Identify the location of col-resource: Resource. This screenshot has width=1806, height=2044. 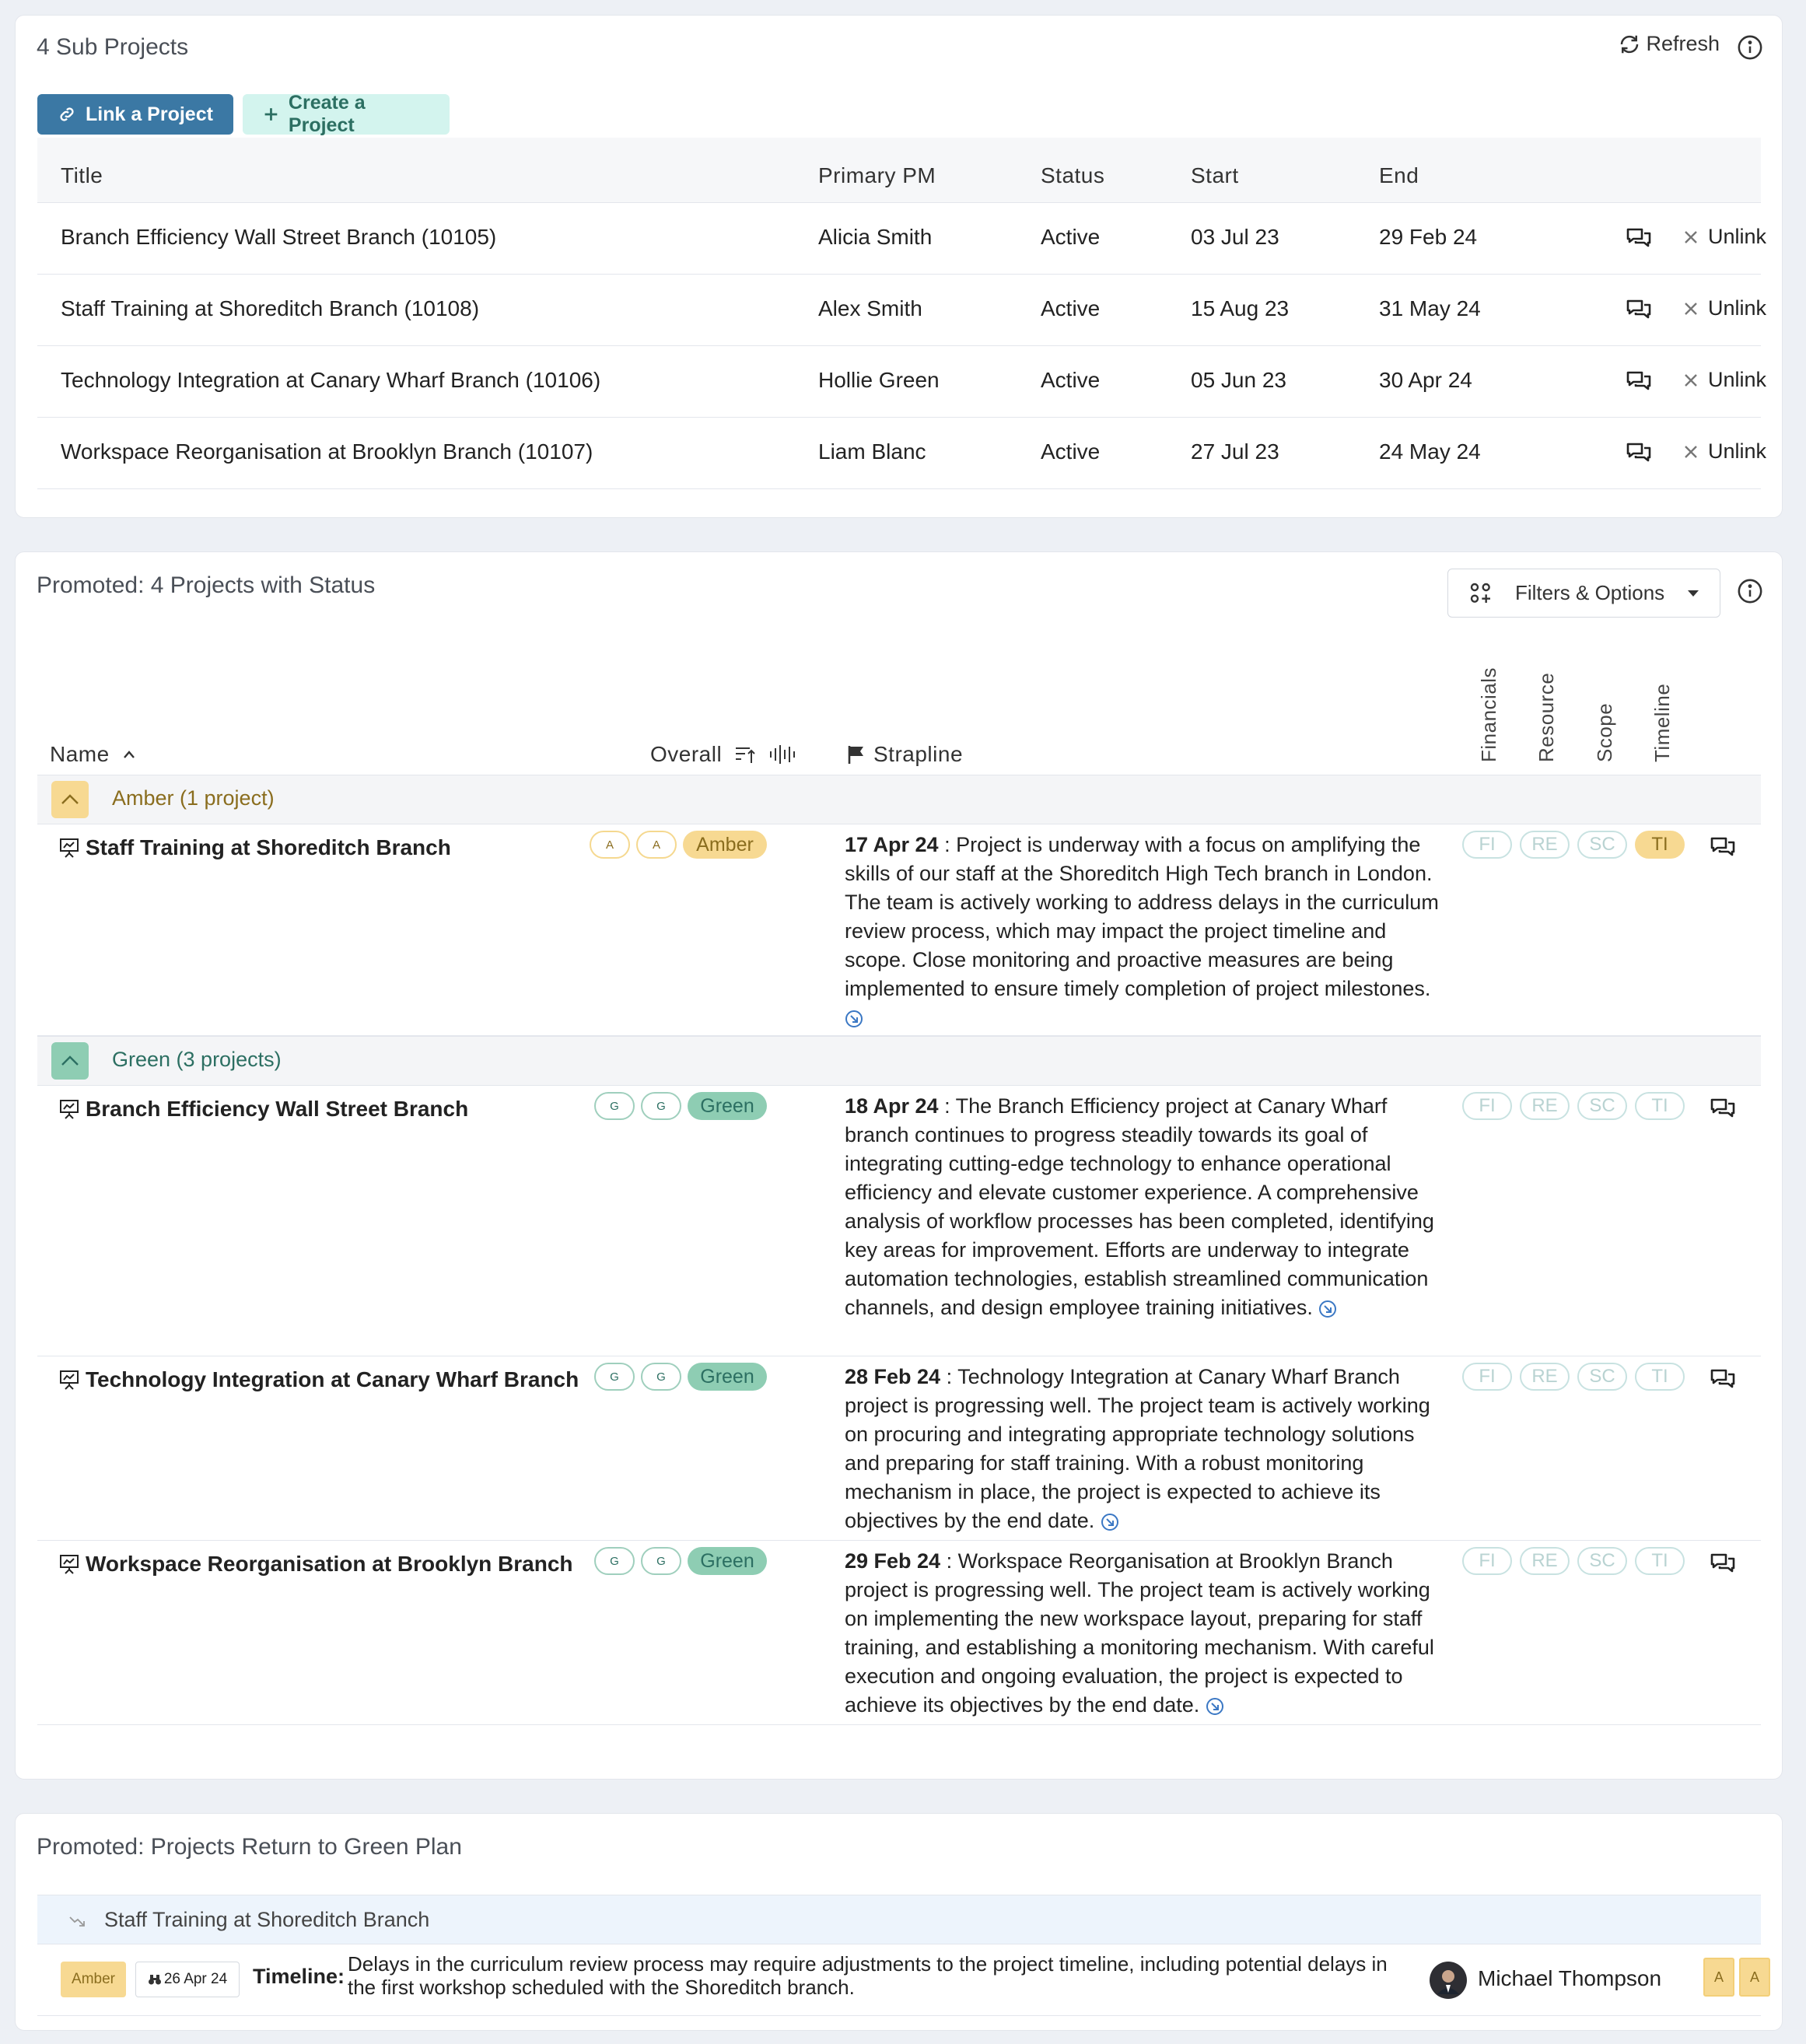
(1547, 717).